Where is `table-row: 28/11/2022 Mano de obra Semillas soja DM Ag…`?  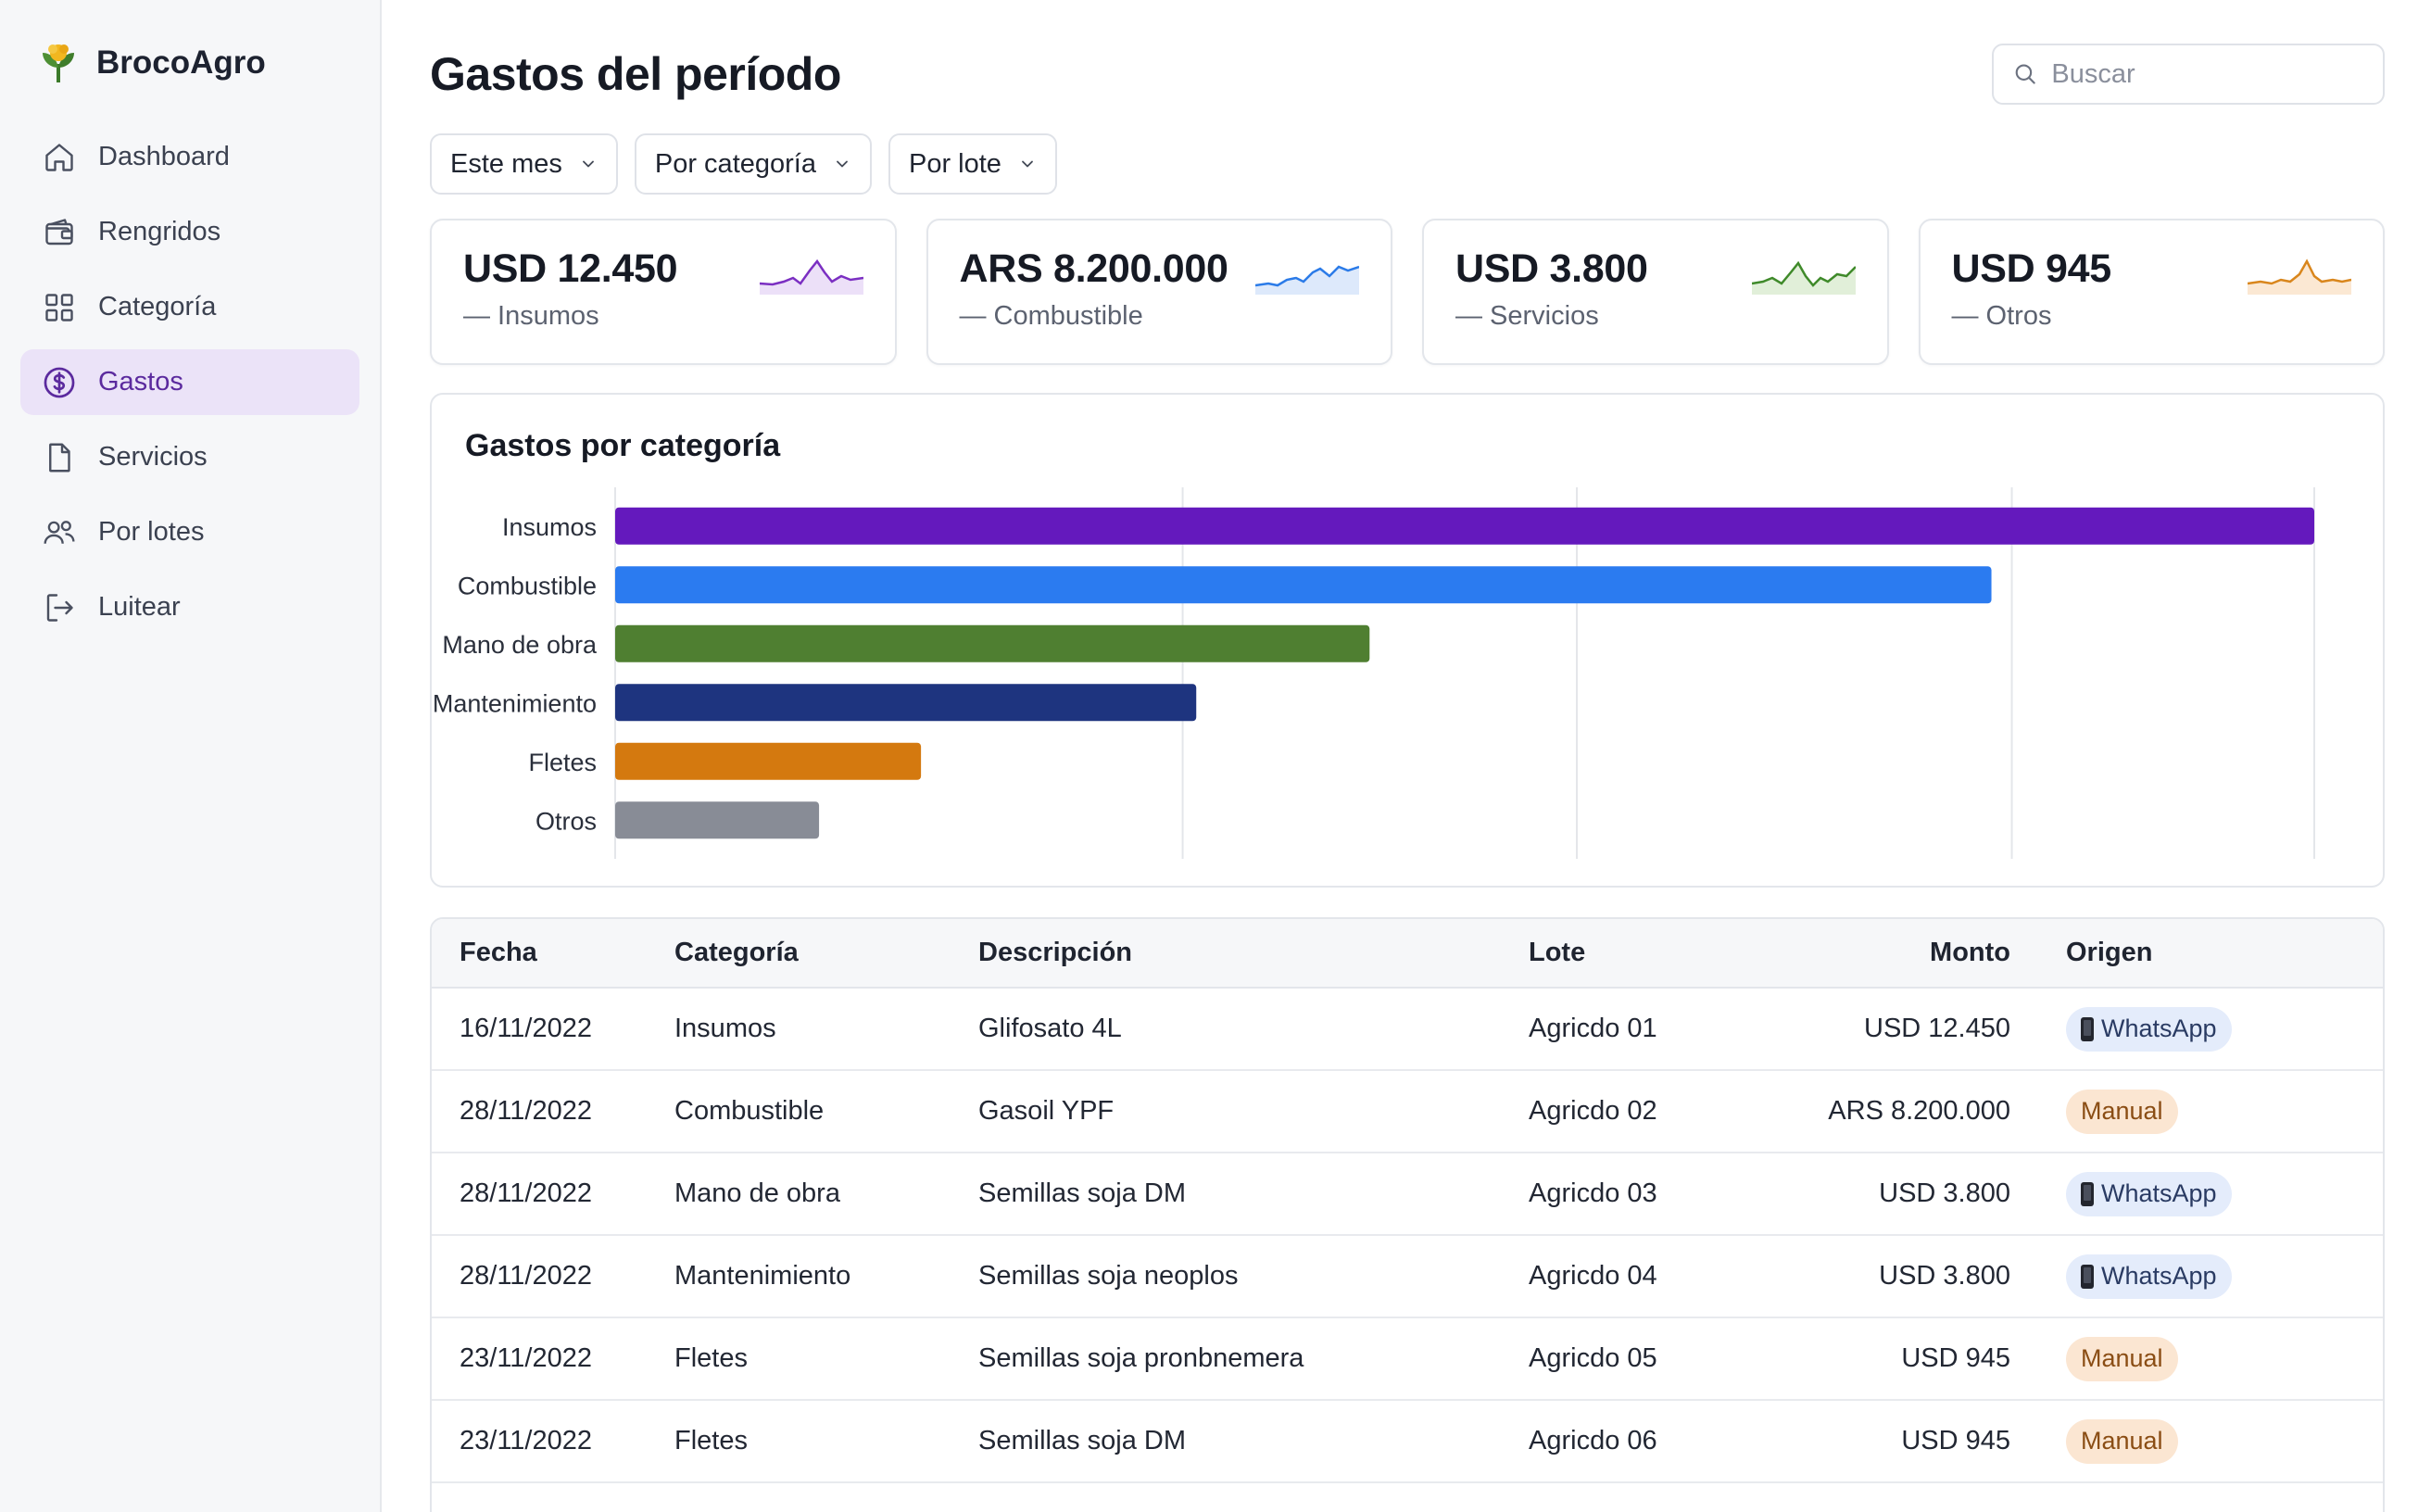
table-row: 28/11/2022 Mano de obra Semillas soja DM Ag… is located at coordinates (1407, 1194).